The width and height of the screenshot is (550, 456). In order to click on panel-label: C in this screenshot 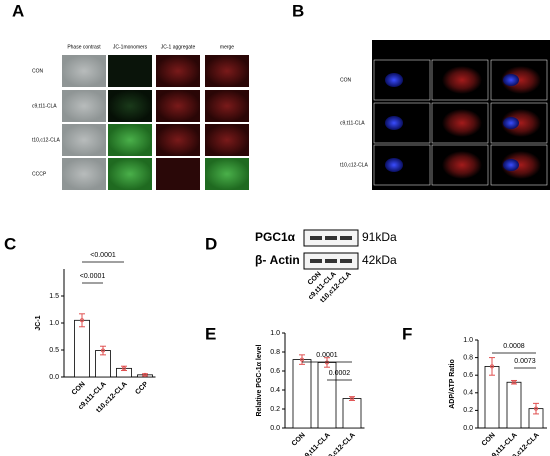, I will do `click(10, 243)`.